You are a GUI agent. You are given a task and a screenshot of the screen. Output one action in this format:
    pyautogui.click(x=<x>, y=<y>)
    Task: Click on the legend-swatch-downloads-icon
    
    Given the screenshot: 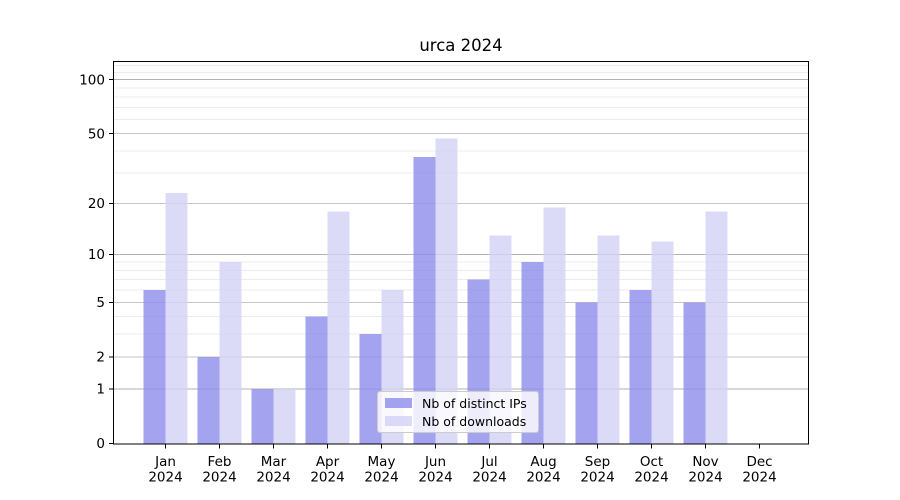 What is the action you would take?
    pyautogui.click(x=398, y=421)
    